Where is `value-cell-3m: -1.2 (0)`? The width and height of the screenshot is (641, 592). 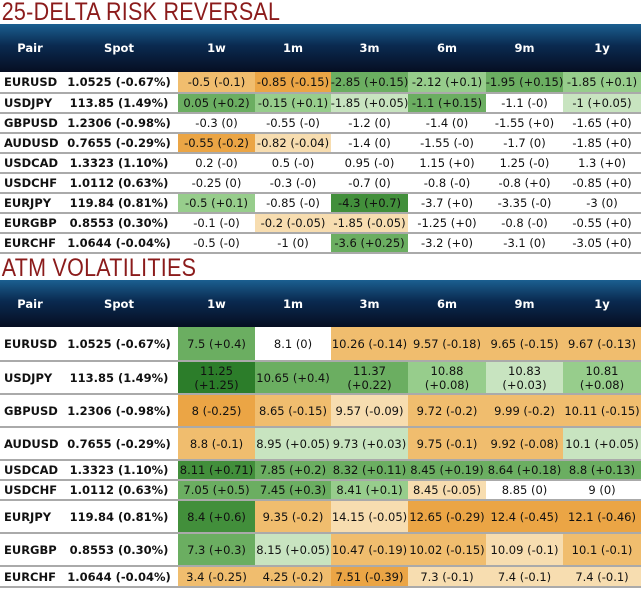
value-cell-3m: -1.2 (0) is located at coordinates (369, 123).